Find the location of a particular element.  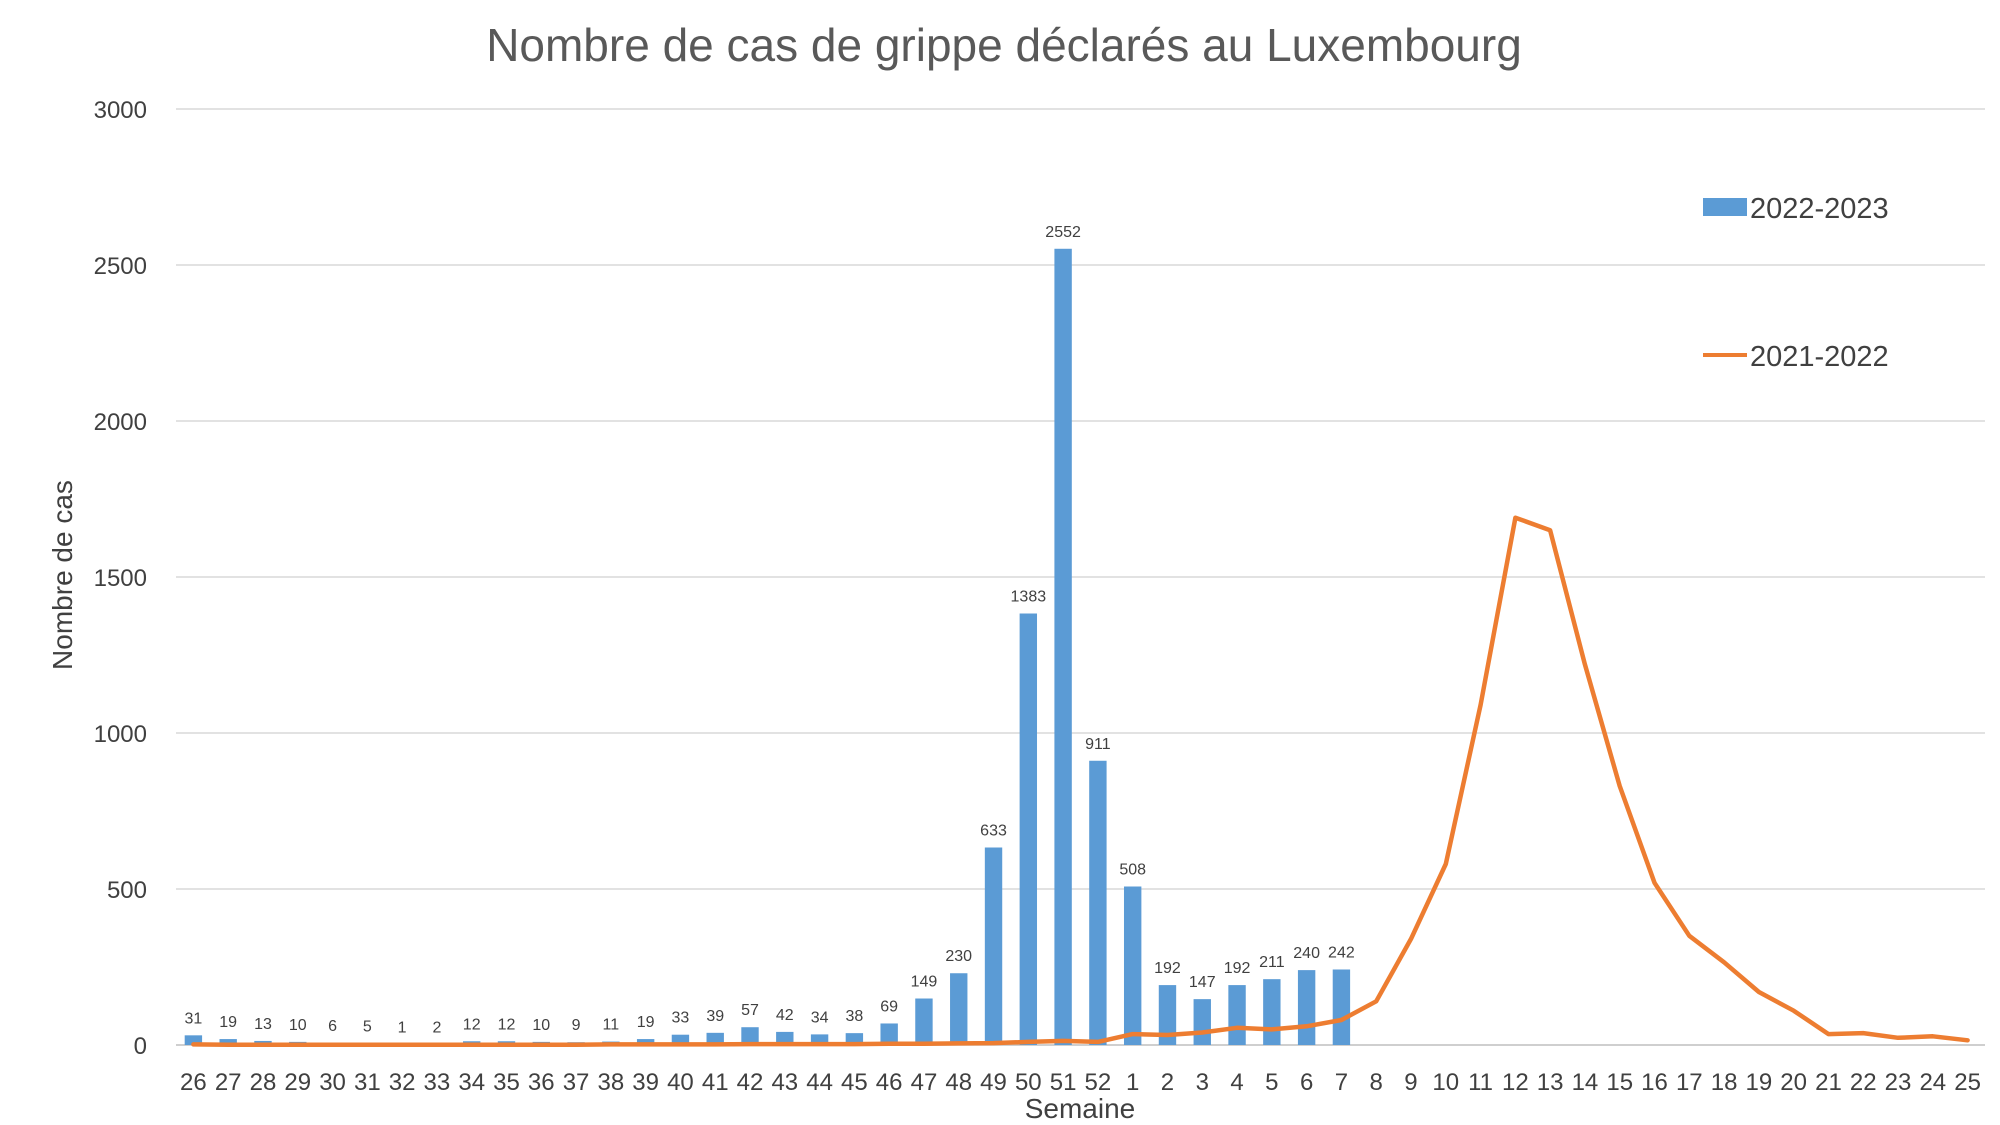

bar-data-label: 230 is located at coordinates (958, 956).